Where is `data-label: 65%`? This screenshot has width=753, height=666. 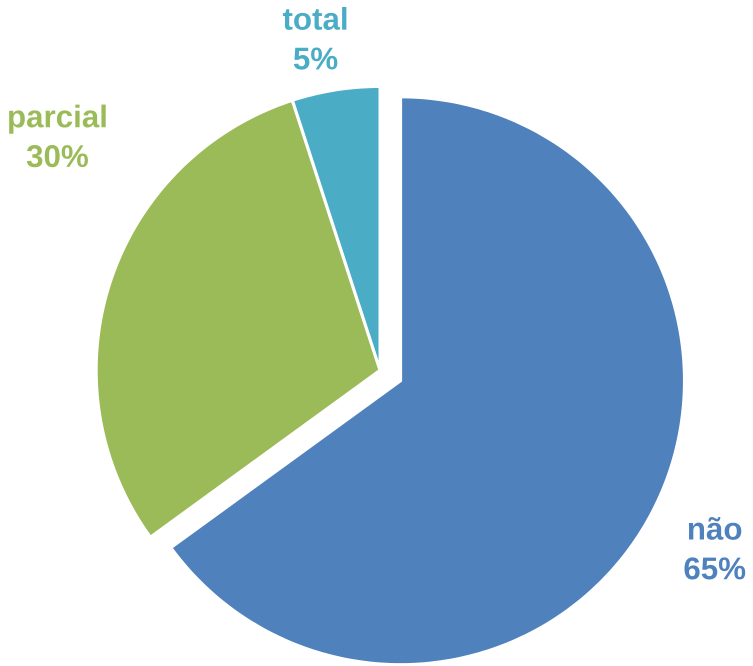
data-label: 65% is located at coordinates (715, 568).